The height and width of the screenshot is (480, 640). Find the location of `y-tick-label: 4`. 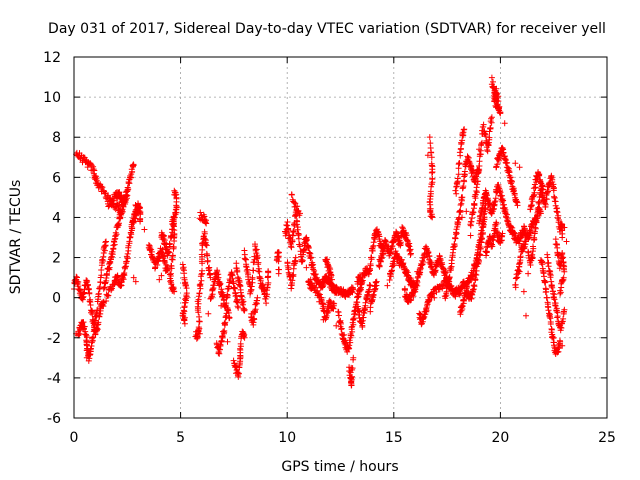

y-tick-label: 4 is located at coordinates (56, 218).